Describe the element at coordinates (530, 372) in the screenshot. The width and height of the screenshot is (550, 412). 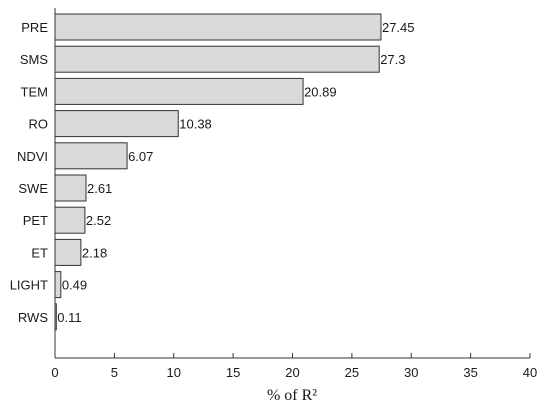
I see `x-tick-label: 40` at that location.